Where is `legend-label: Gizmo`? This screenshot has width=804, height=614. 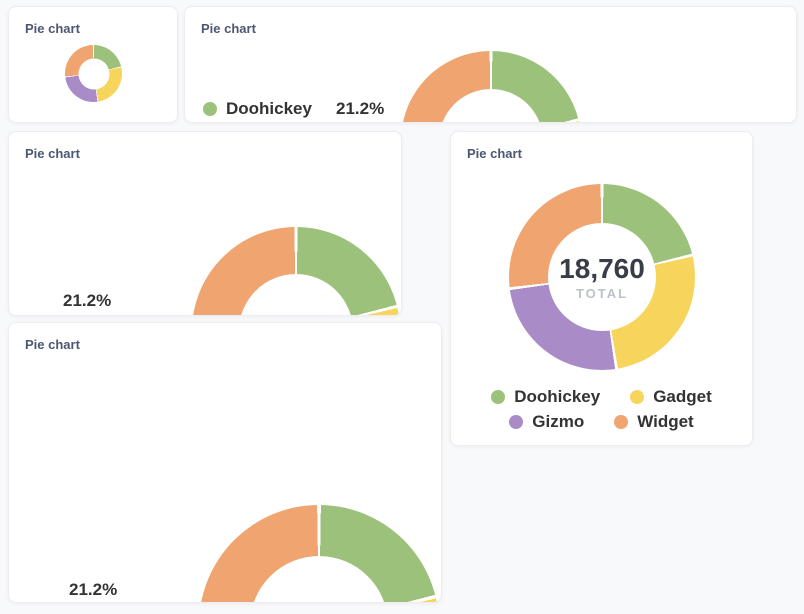
legend-label: Gizmo is located at coordinates (558, 421).